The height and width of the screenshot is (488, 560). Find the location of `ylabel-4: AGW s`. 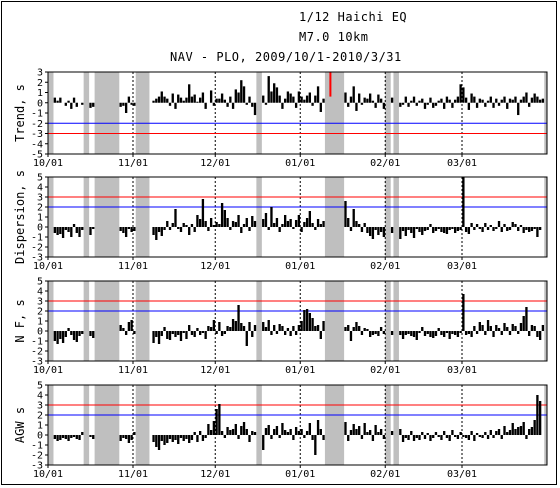

ylabel-4: AGW s is located at coordinates (20, 425).